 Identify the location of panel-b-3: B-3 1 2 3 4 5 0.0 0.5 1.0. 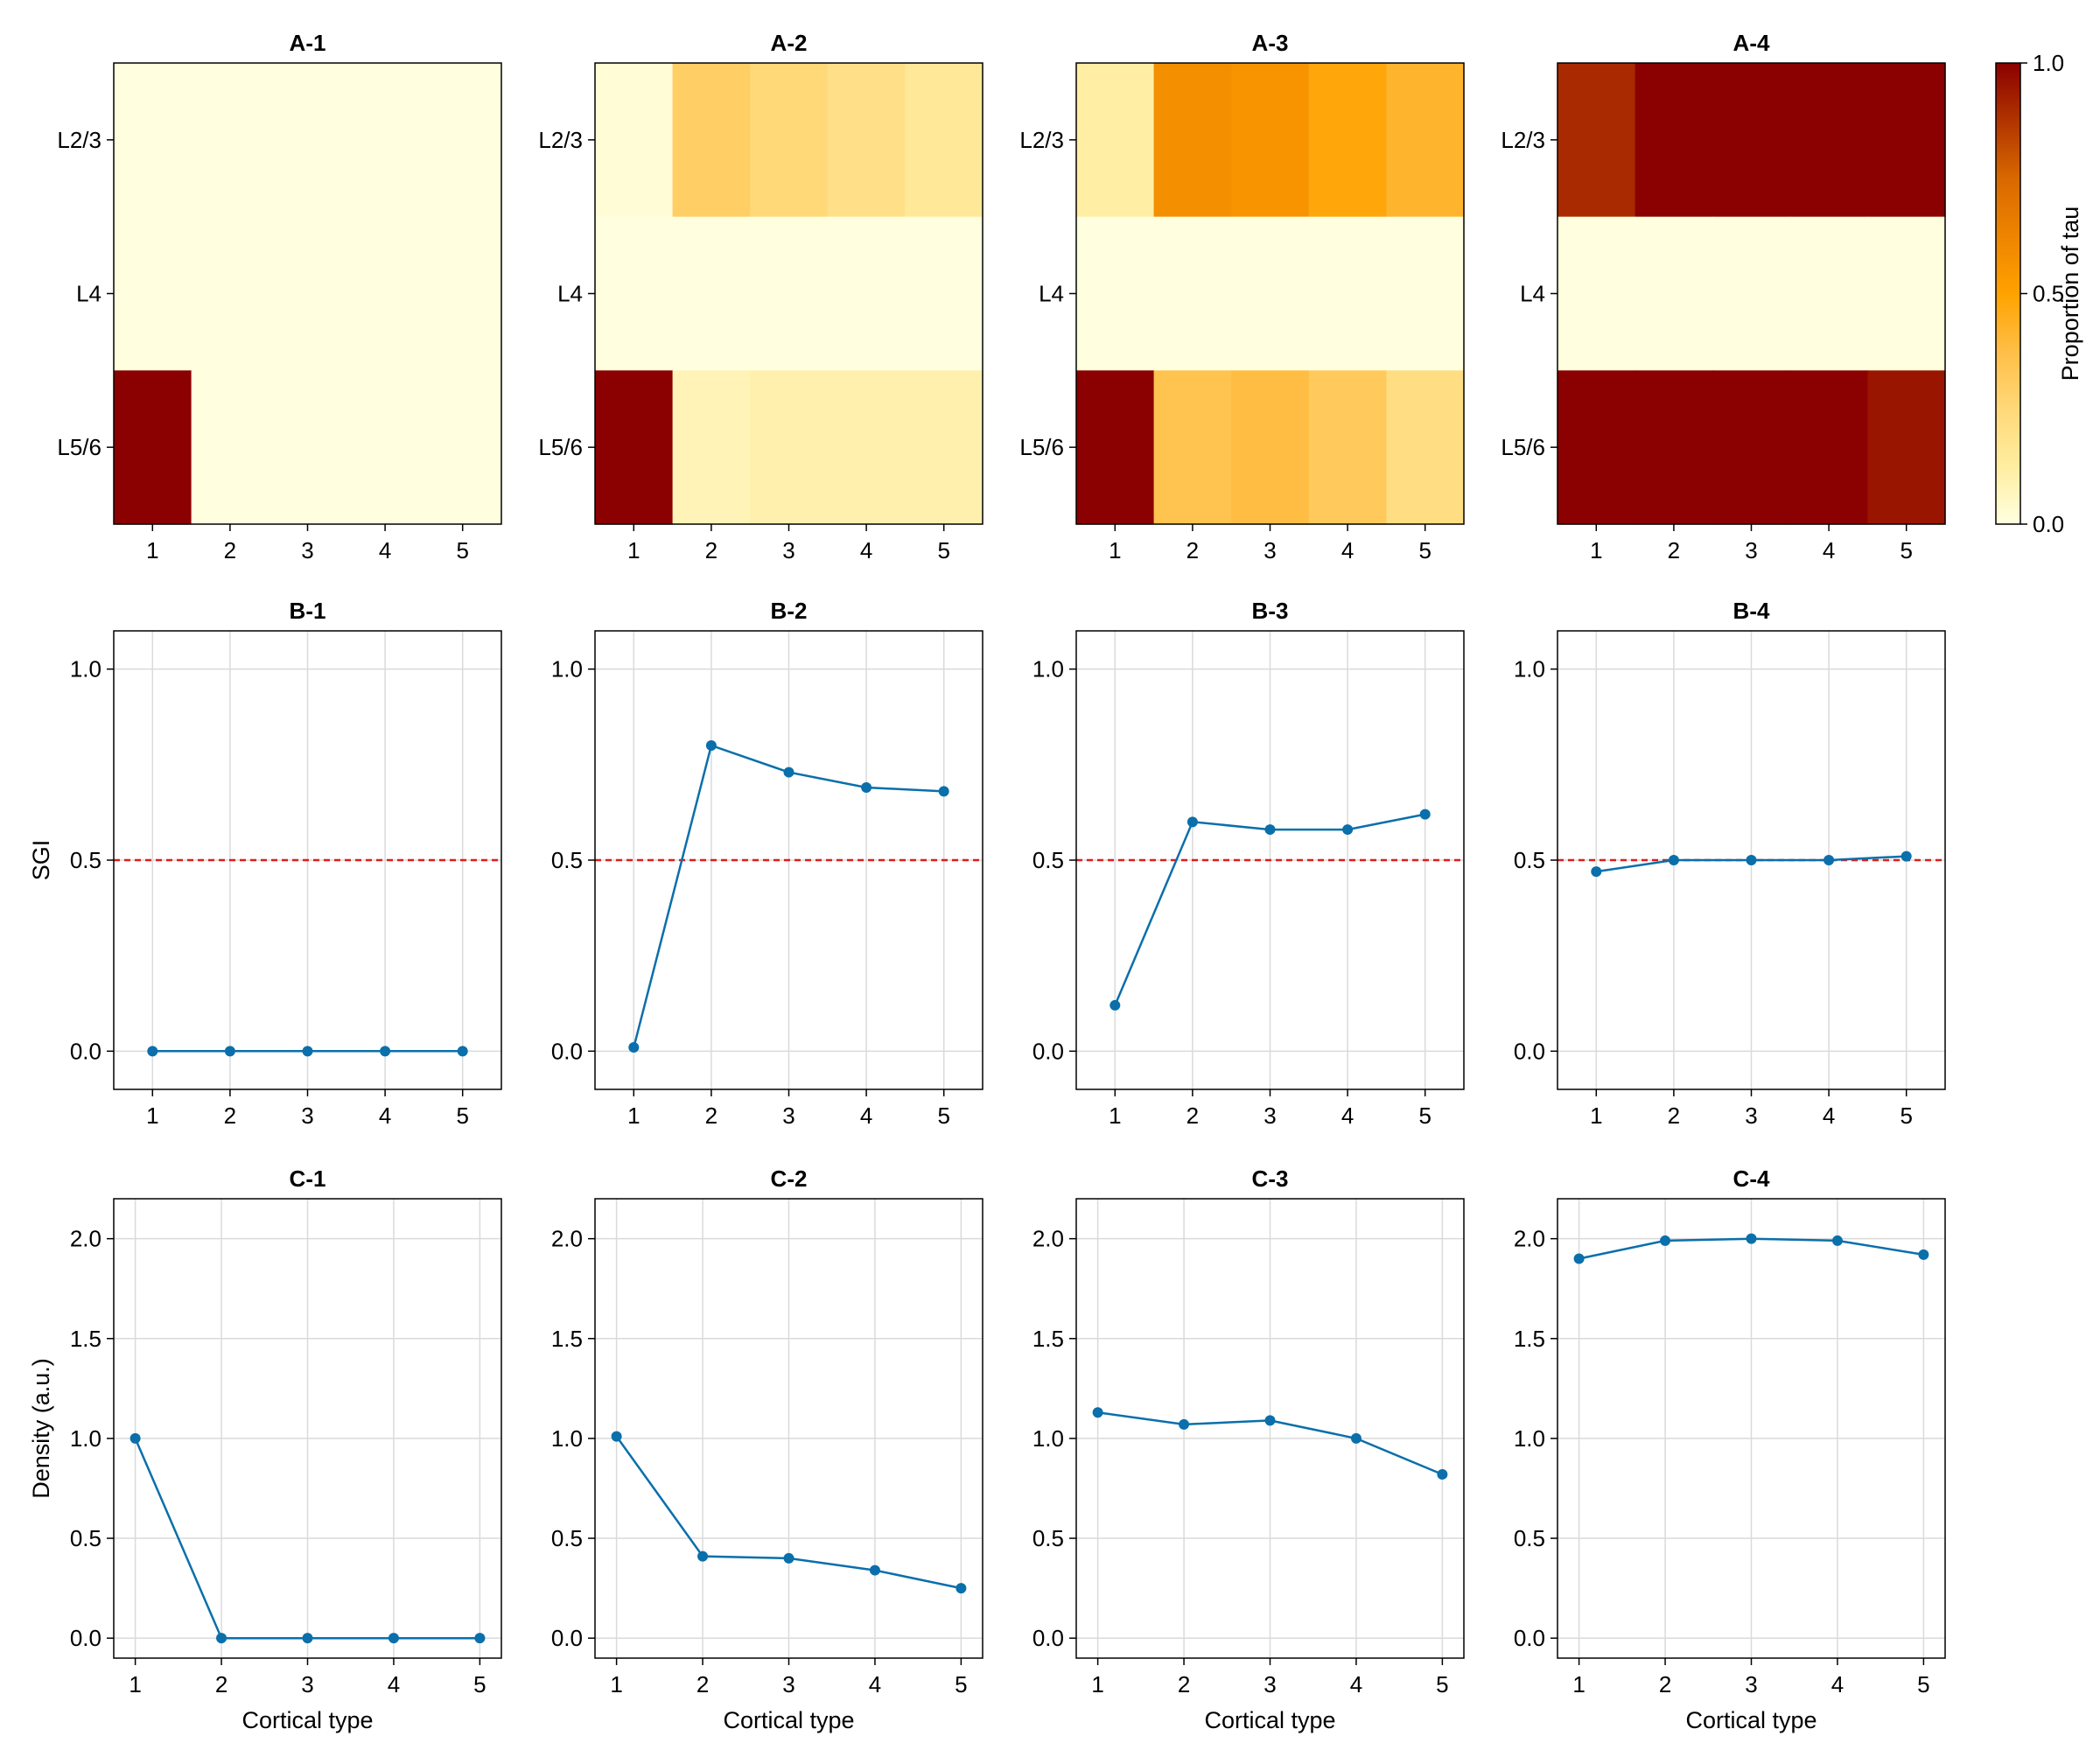
(1248, 863).